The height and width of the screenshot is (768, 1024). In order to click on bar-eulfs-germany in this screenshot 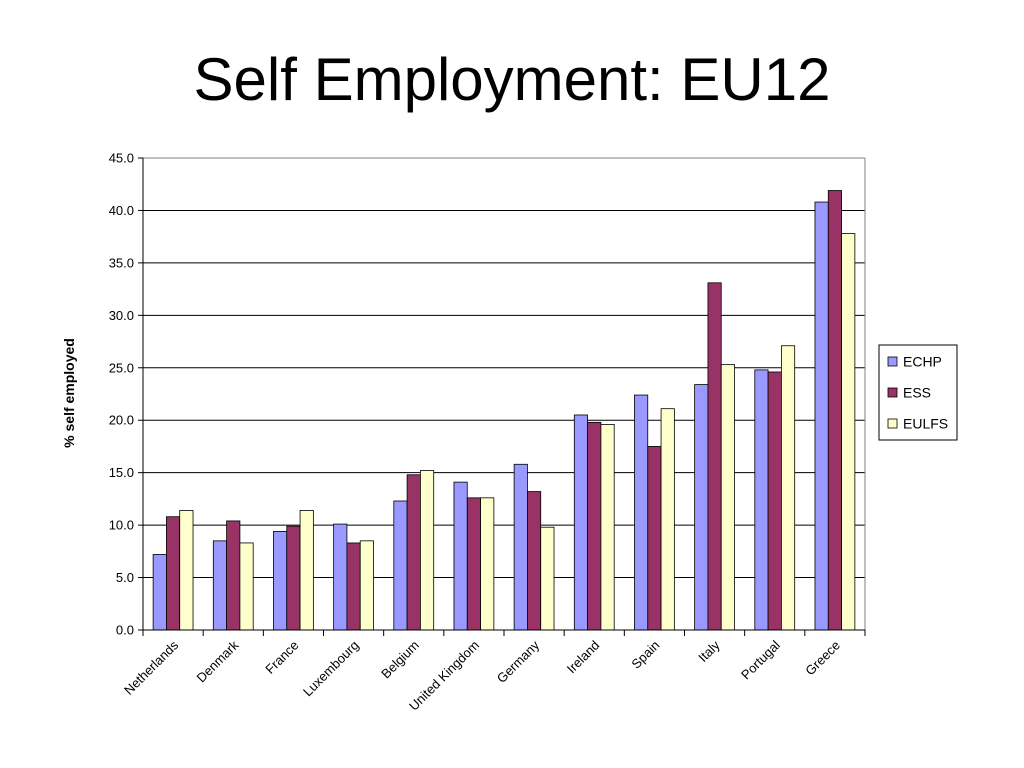, I will do `click(547, 578)`.